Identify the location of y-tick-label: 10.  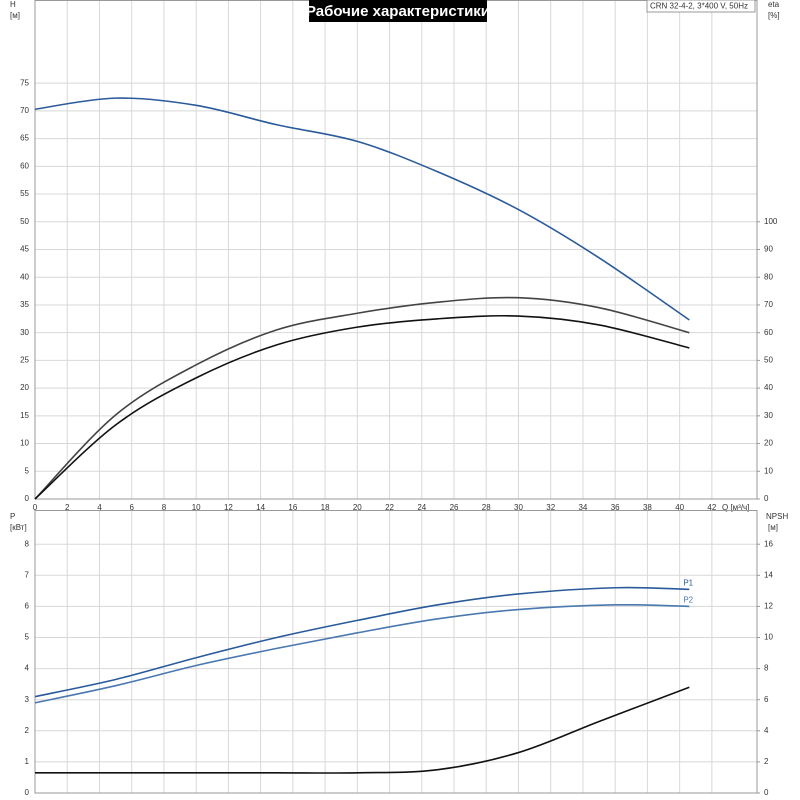
(24, 443).